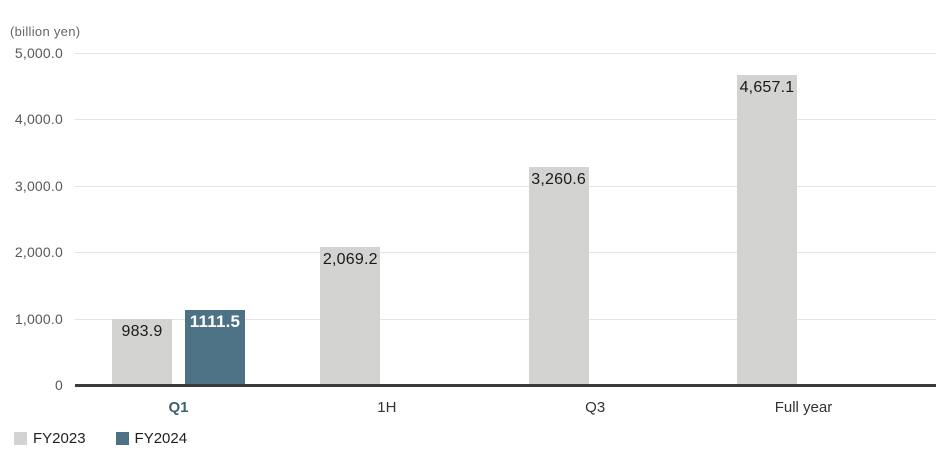  Describe the element at coordinates (38, 185) in the screenshot. I see `y-tick-label: 3,000.0` at that location.